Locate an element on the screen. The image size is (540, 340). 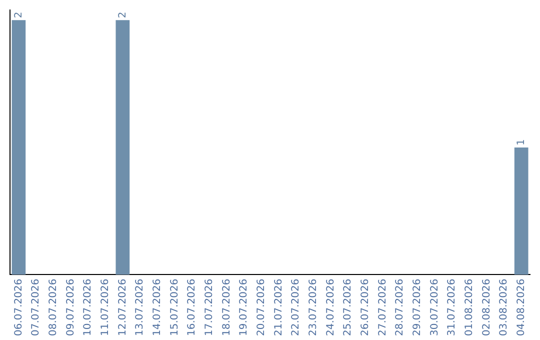
x-tick-label: 20.07.2026 is located at coordinates (261, 307).